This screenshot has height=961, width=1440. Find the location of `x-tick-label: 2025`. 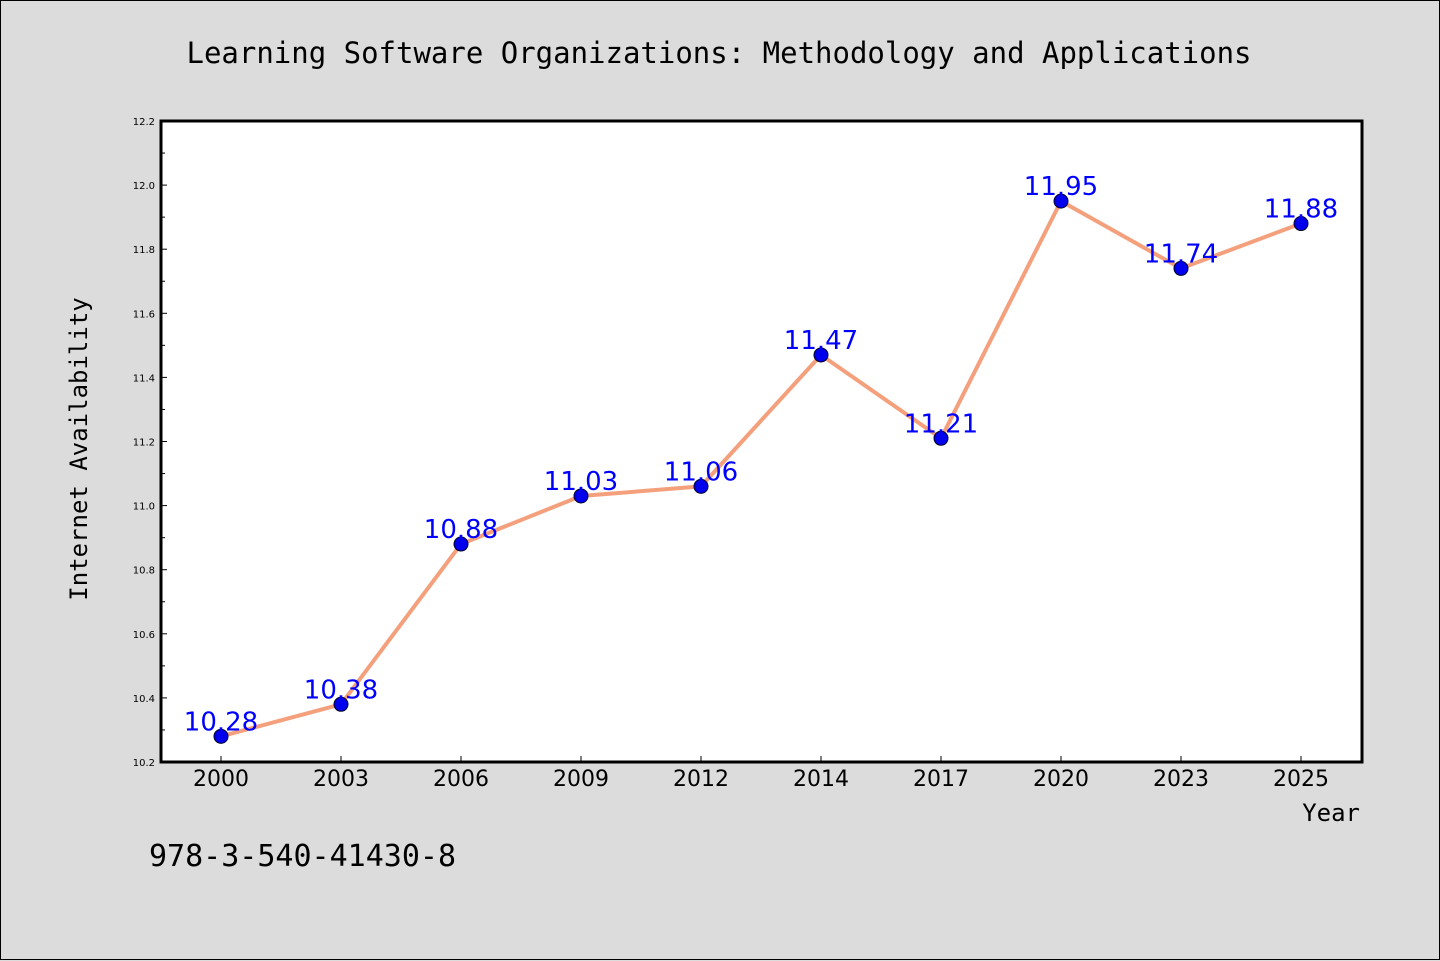

x-tick-label: 2025 is located at coordinates (1301, 779).